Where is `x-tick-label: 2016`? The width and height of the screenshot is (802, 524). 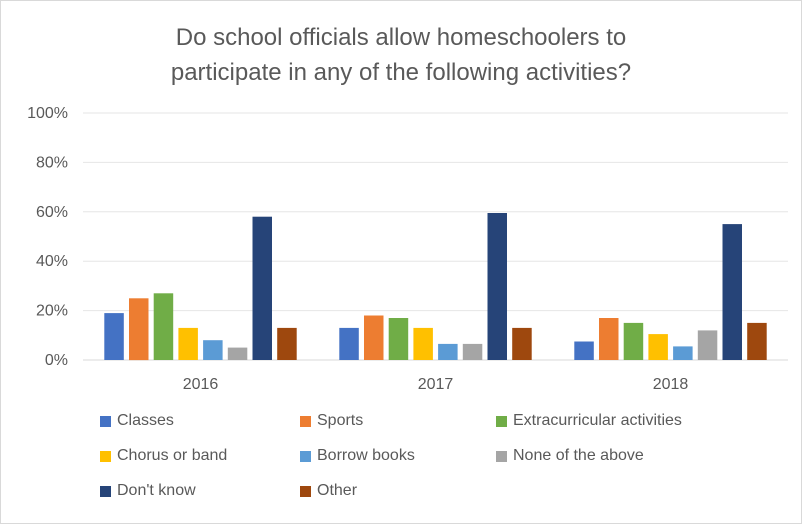
x-tick-label: 2016 is located at coordinates (201, 384).